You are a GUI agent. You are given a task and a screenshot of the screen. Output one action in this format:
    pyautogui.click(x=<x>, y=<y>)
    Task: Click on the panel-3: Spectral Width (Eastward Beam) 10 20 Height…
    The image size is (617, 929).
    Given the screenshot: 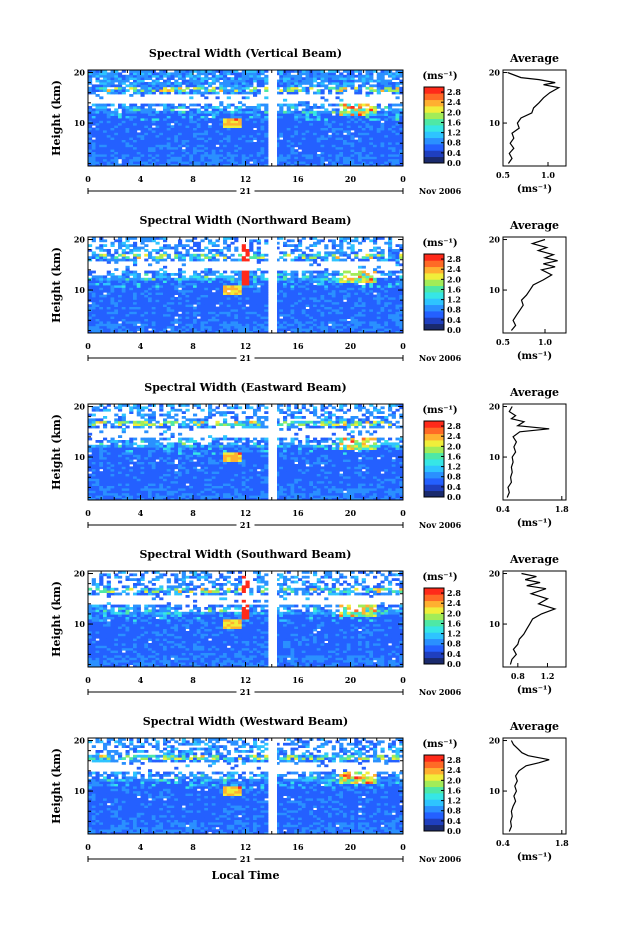 What is the action you would take?
    pyautogui.click(x=309, y=455)
    